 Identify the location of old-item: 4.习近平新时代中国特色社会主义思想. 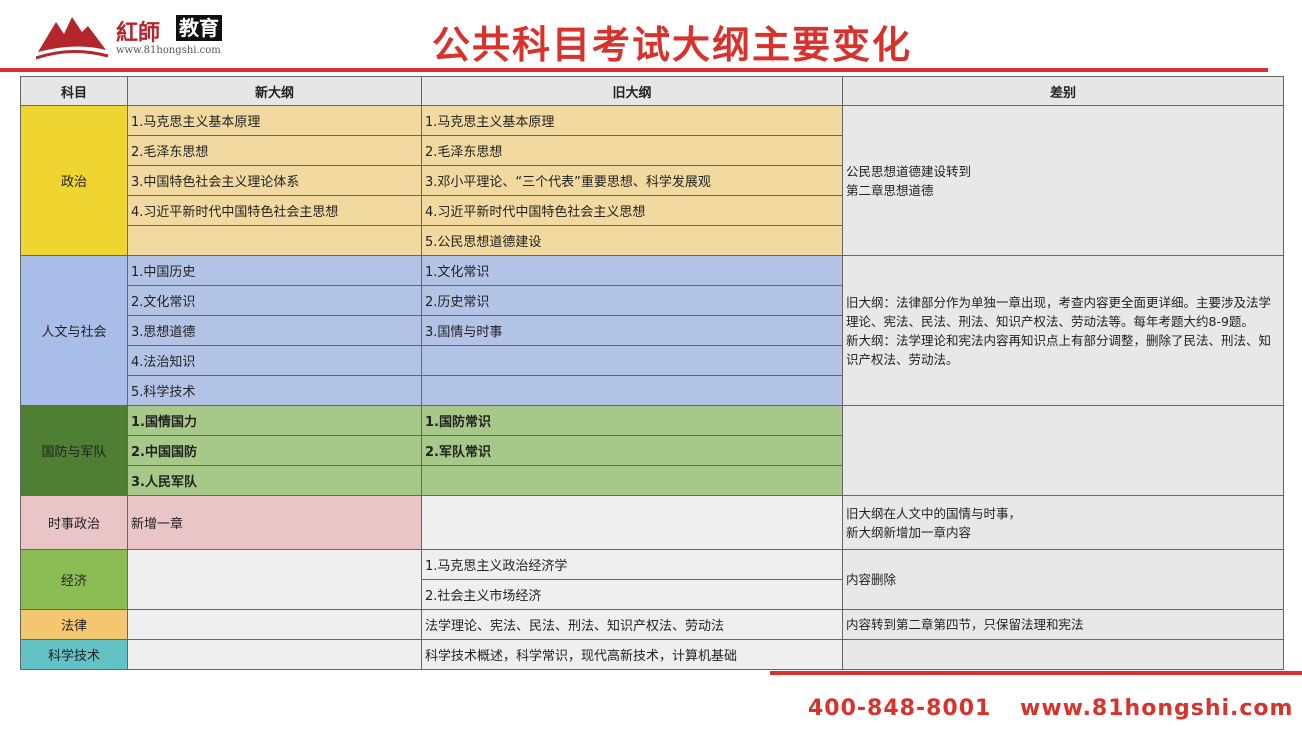
(632, 210).